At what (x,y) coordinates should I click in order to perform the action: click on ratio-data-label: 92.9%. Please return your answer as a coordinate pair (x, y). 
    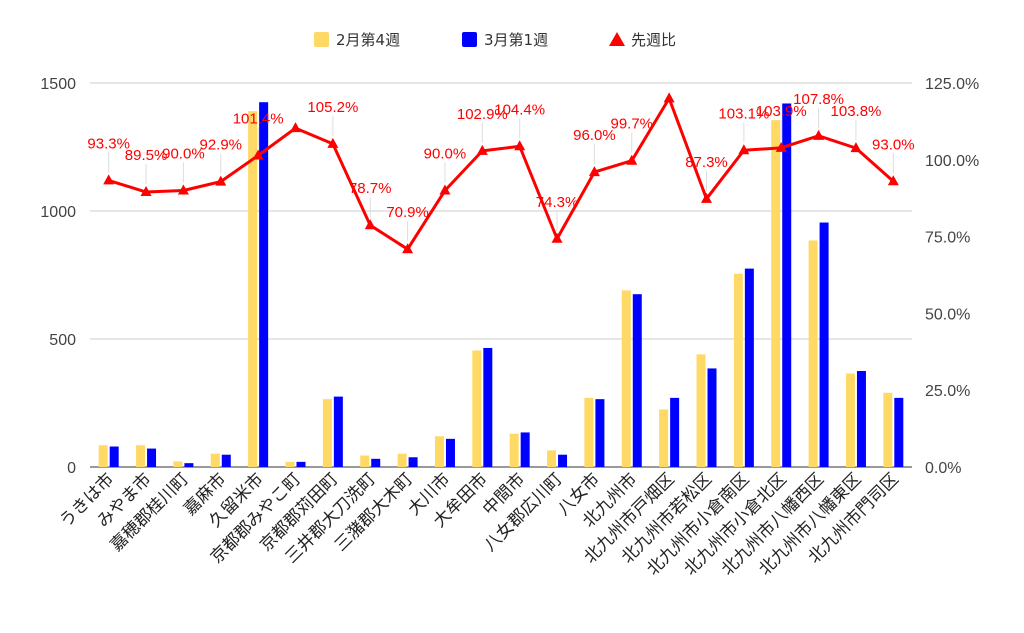
    Looking at the image, I should click on (220, 145).